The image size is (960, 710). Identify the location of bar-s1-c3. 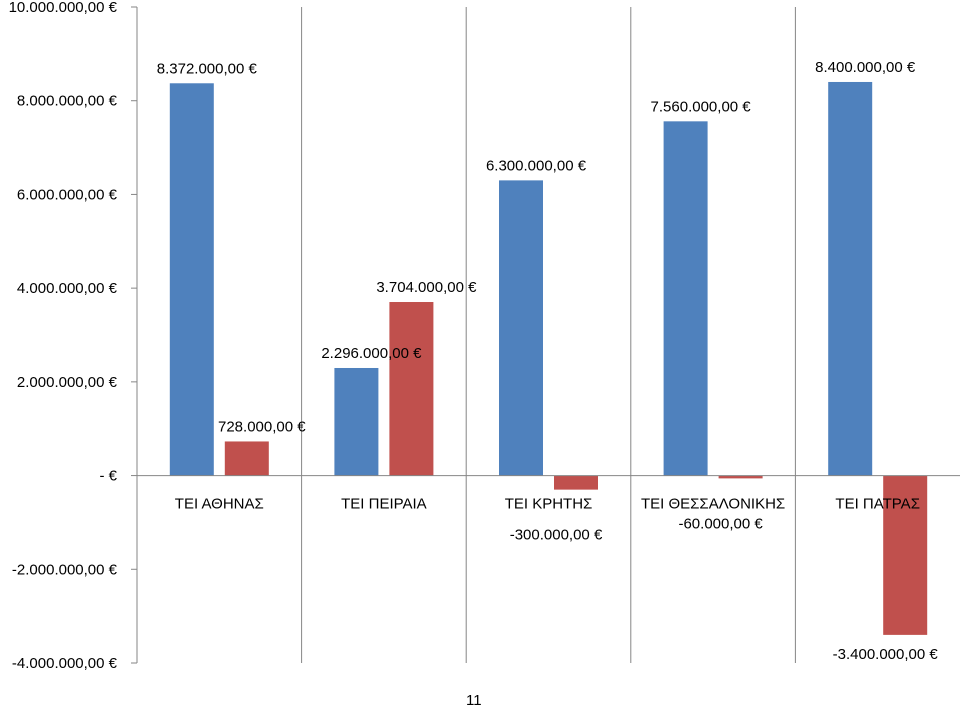
(521, 328).